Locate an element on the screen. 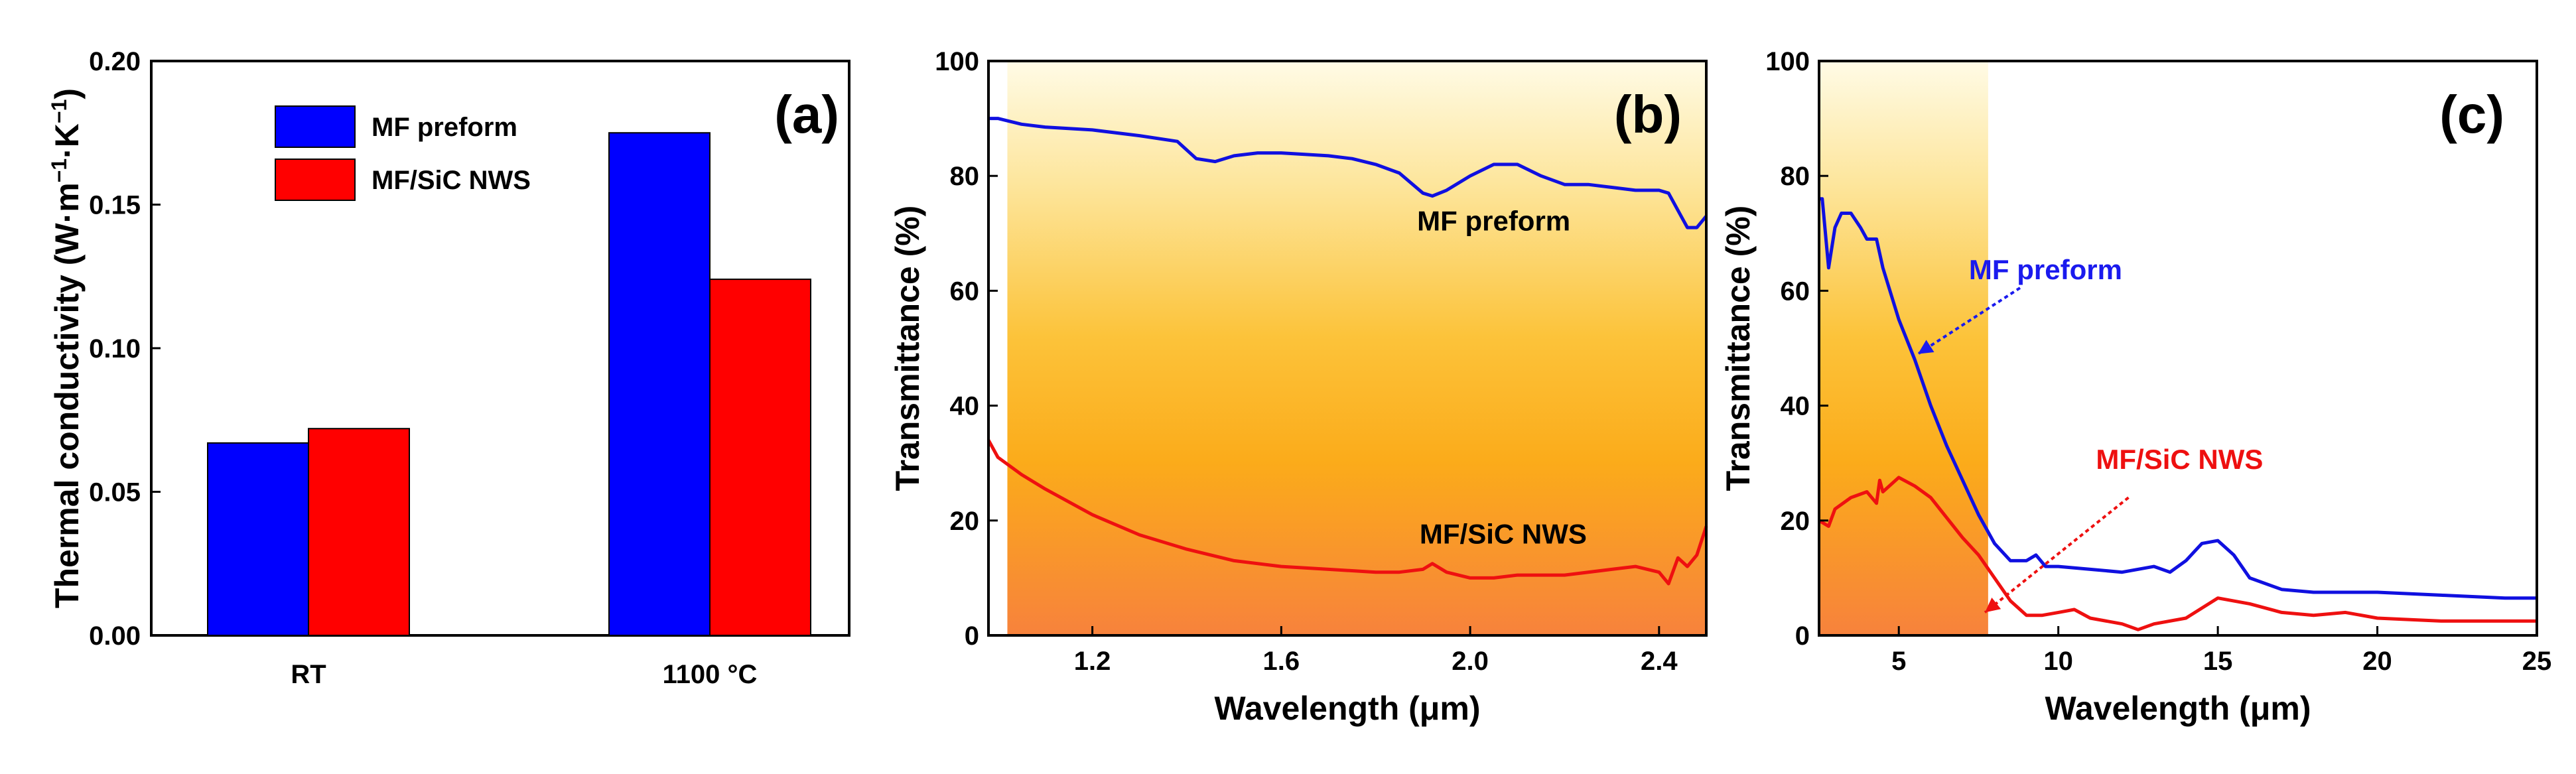 Image resolution: width=2576 pixels, height=774 pixels. panel-b-x-ticks: 1.2 1.6 2.0 2.4 is located at coordinates (1376, 651).